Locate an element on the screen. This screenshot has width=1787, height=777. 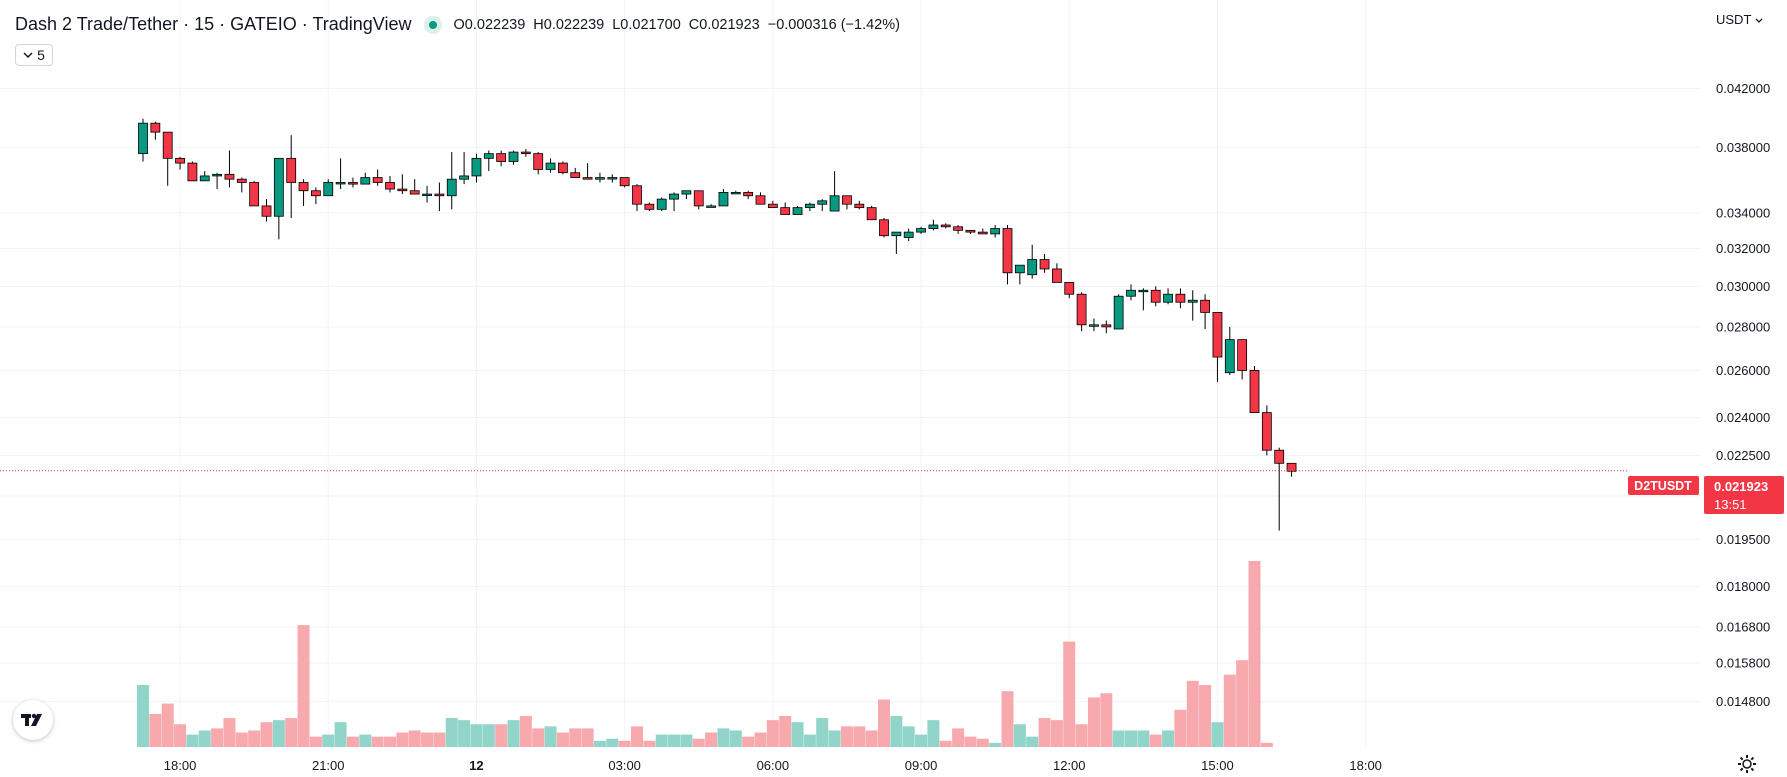
y-tick-label: 0.034000 is located at coordinates (1743, 212).